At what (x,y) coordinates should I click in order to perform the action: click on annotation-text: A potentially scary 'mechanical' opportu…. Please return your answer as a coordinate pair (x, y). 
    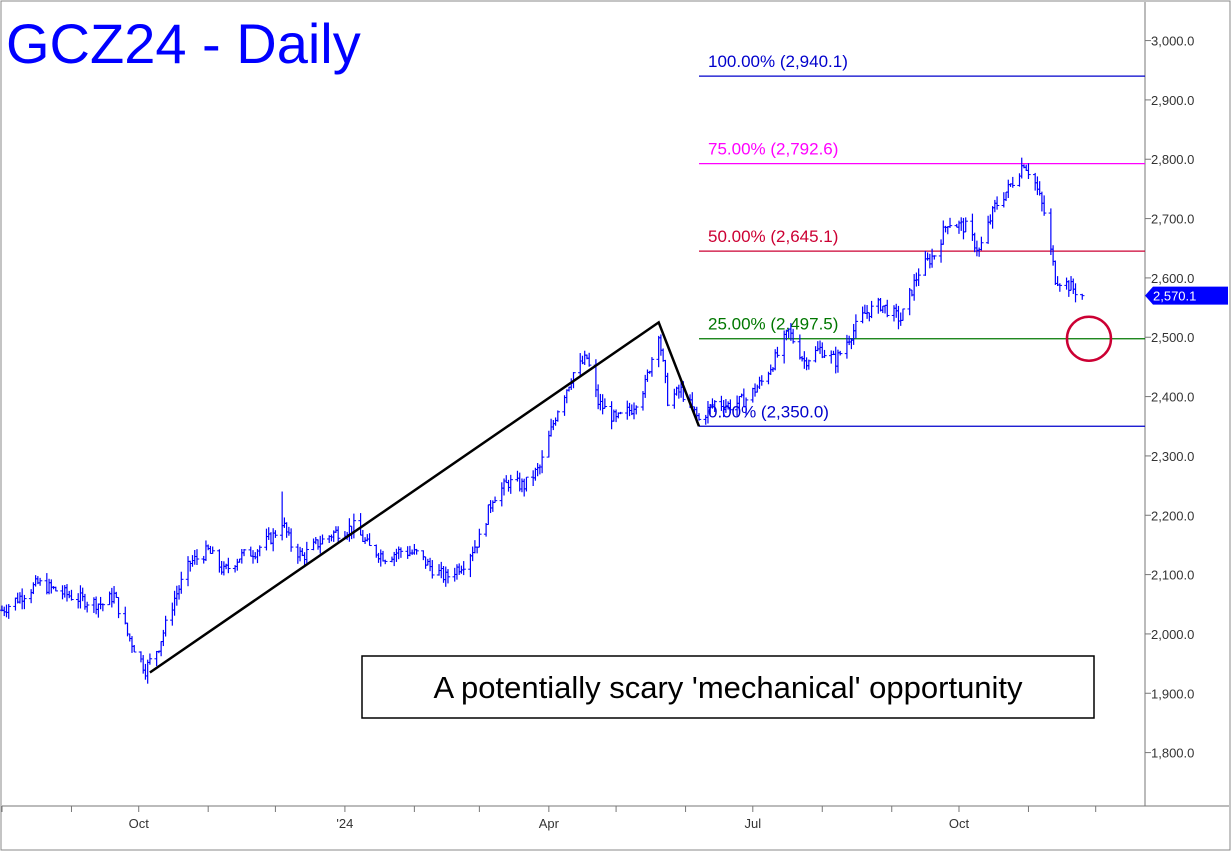
    Looking at the image, I should click on (728, 687).